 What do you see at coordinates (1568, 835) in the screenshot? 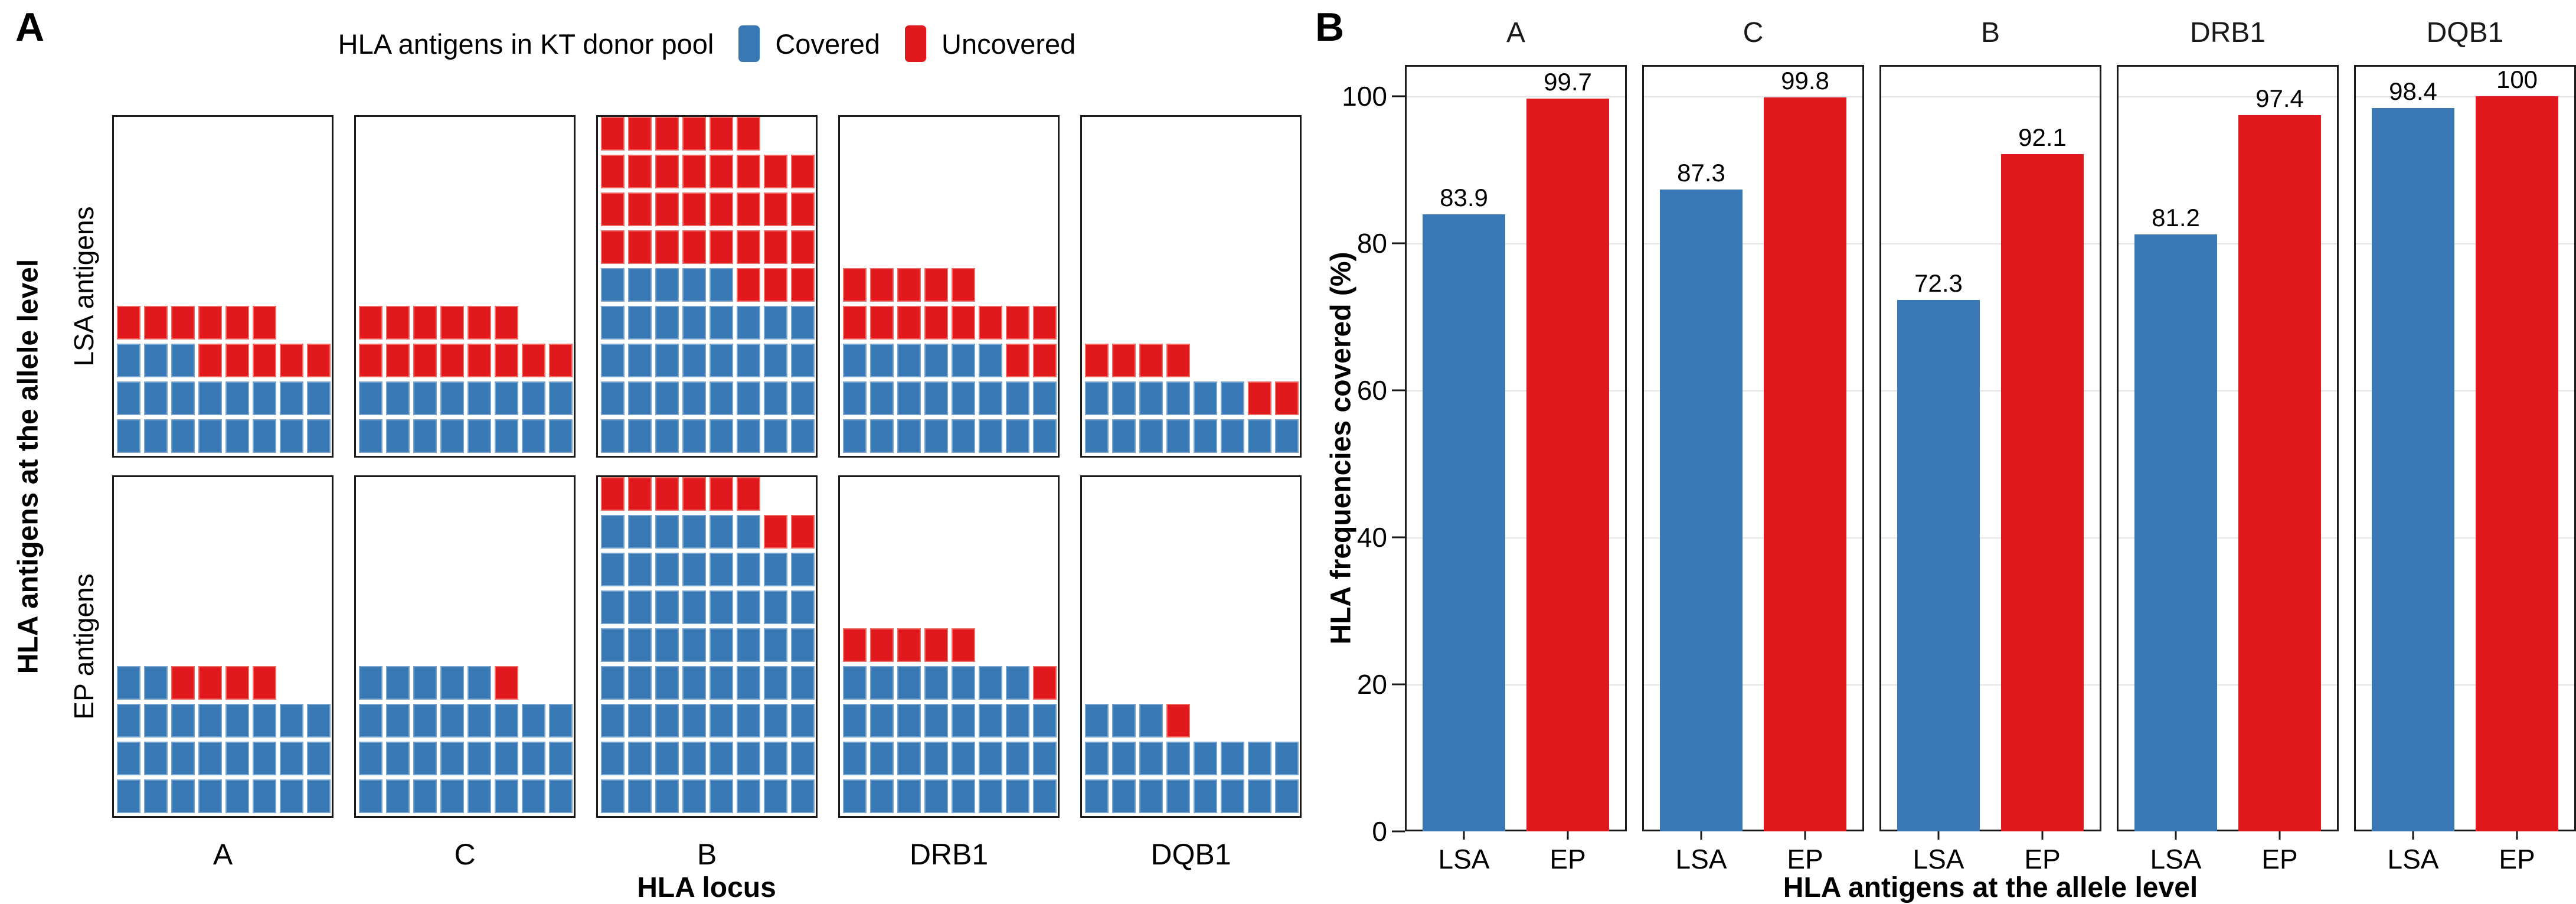
I see `x-tick-mark-A-EP` at bounding box center [1568, 835].